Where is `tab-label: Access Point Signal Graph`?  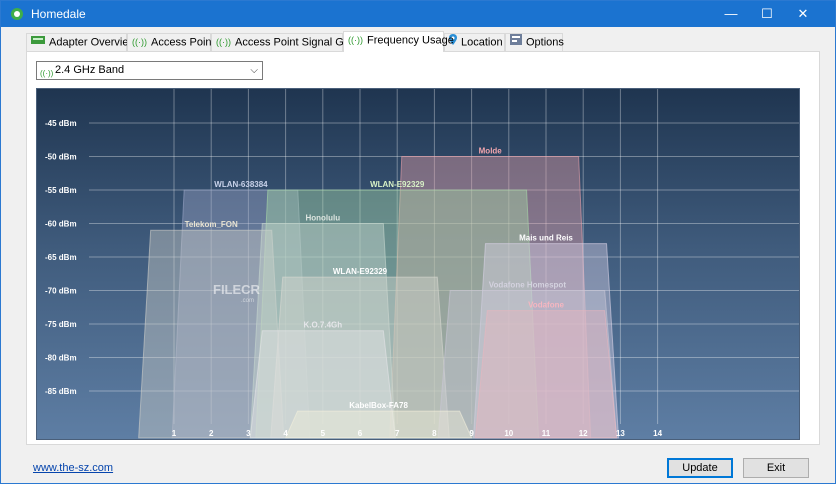
tab-label: Access Point Signal Graph is located at coordinates (300, 42).